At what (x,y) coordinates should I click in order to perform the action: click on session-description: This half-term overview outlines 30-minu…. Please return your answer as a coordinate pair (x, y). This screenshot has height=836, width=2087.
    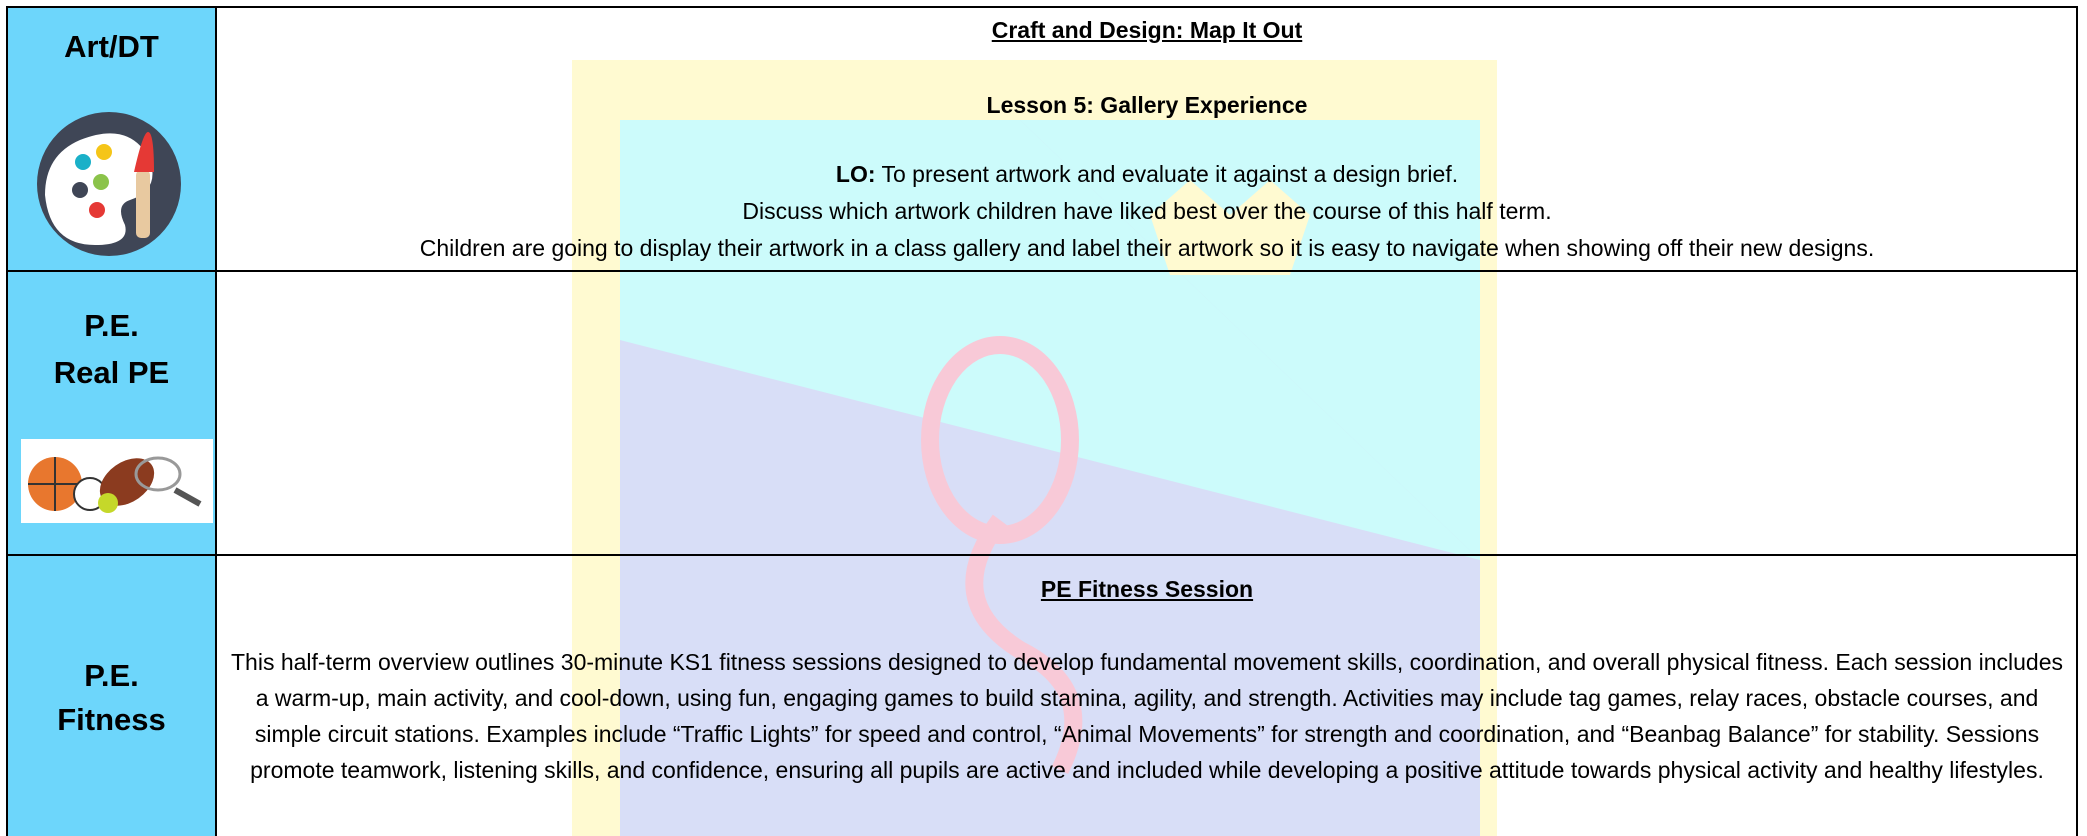
    Looking at the image, I should click on (1147, 716).